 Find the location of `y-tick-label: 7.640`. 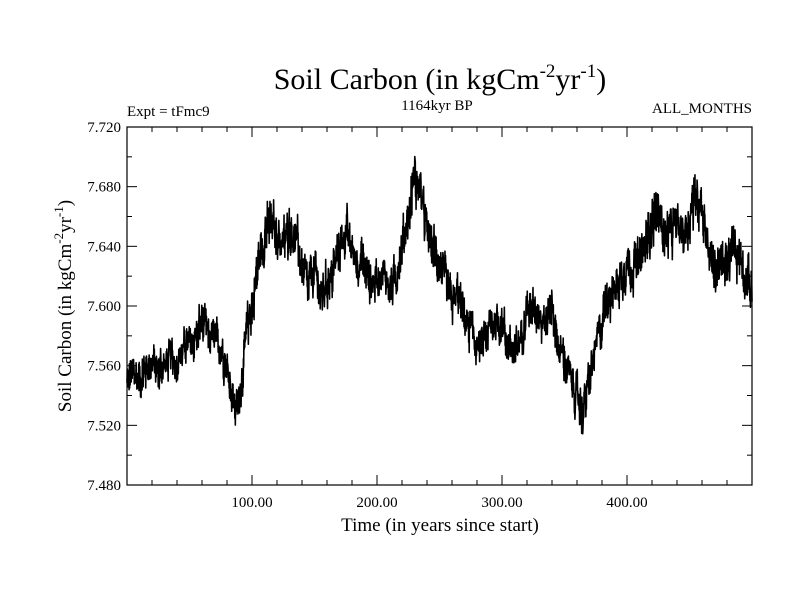

y-tick-label: 7.640 is located at coordinates (104, 247).